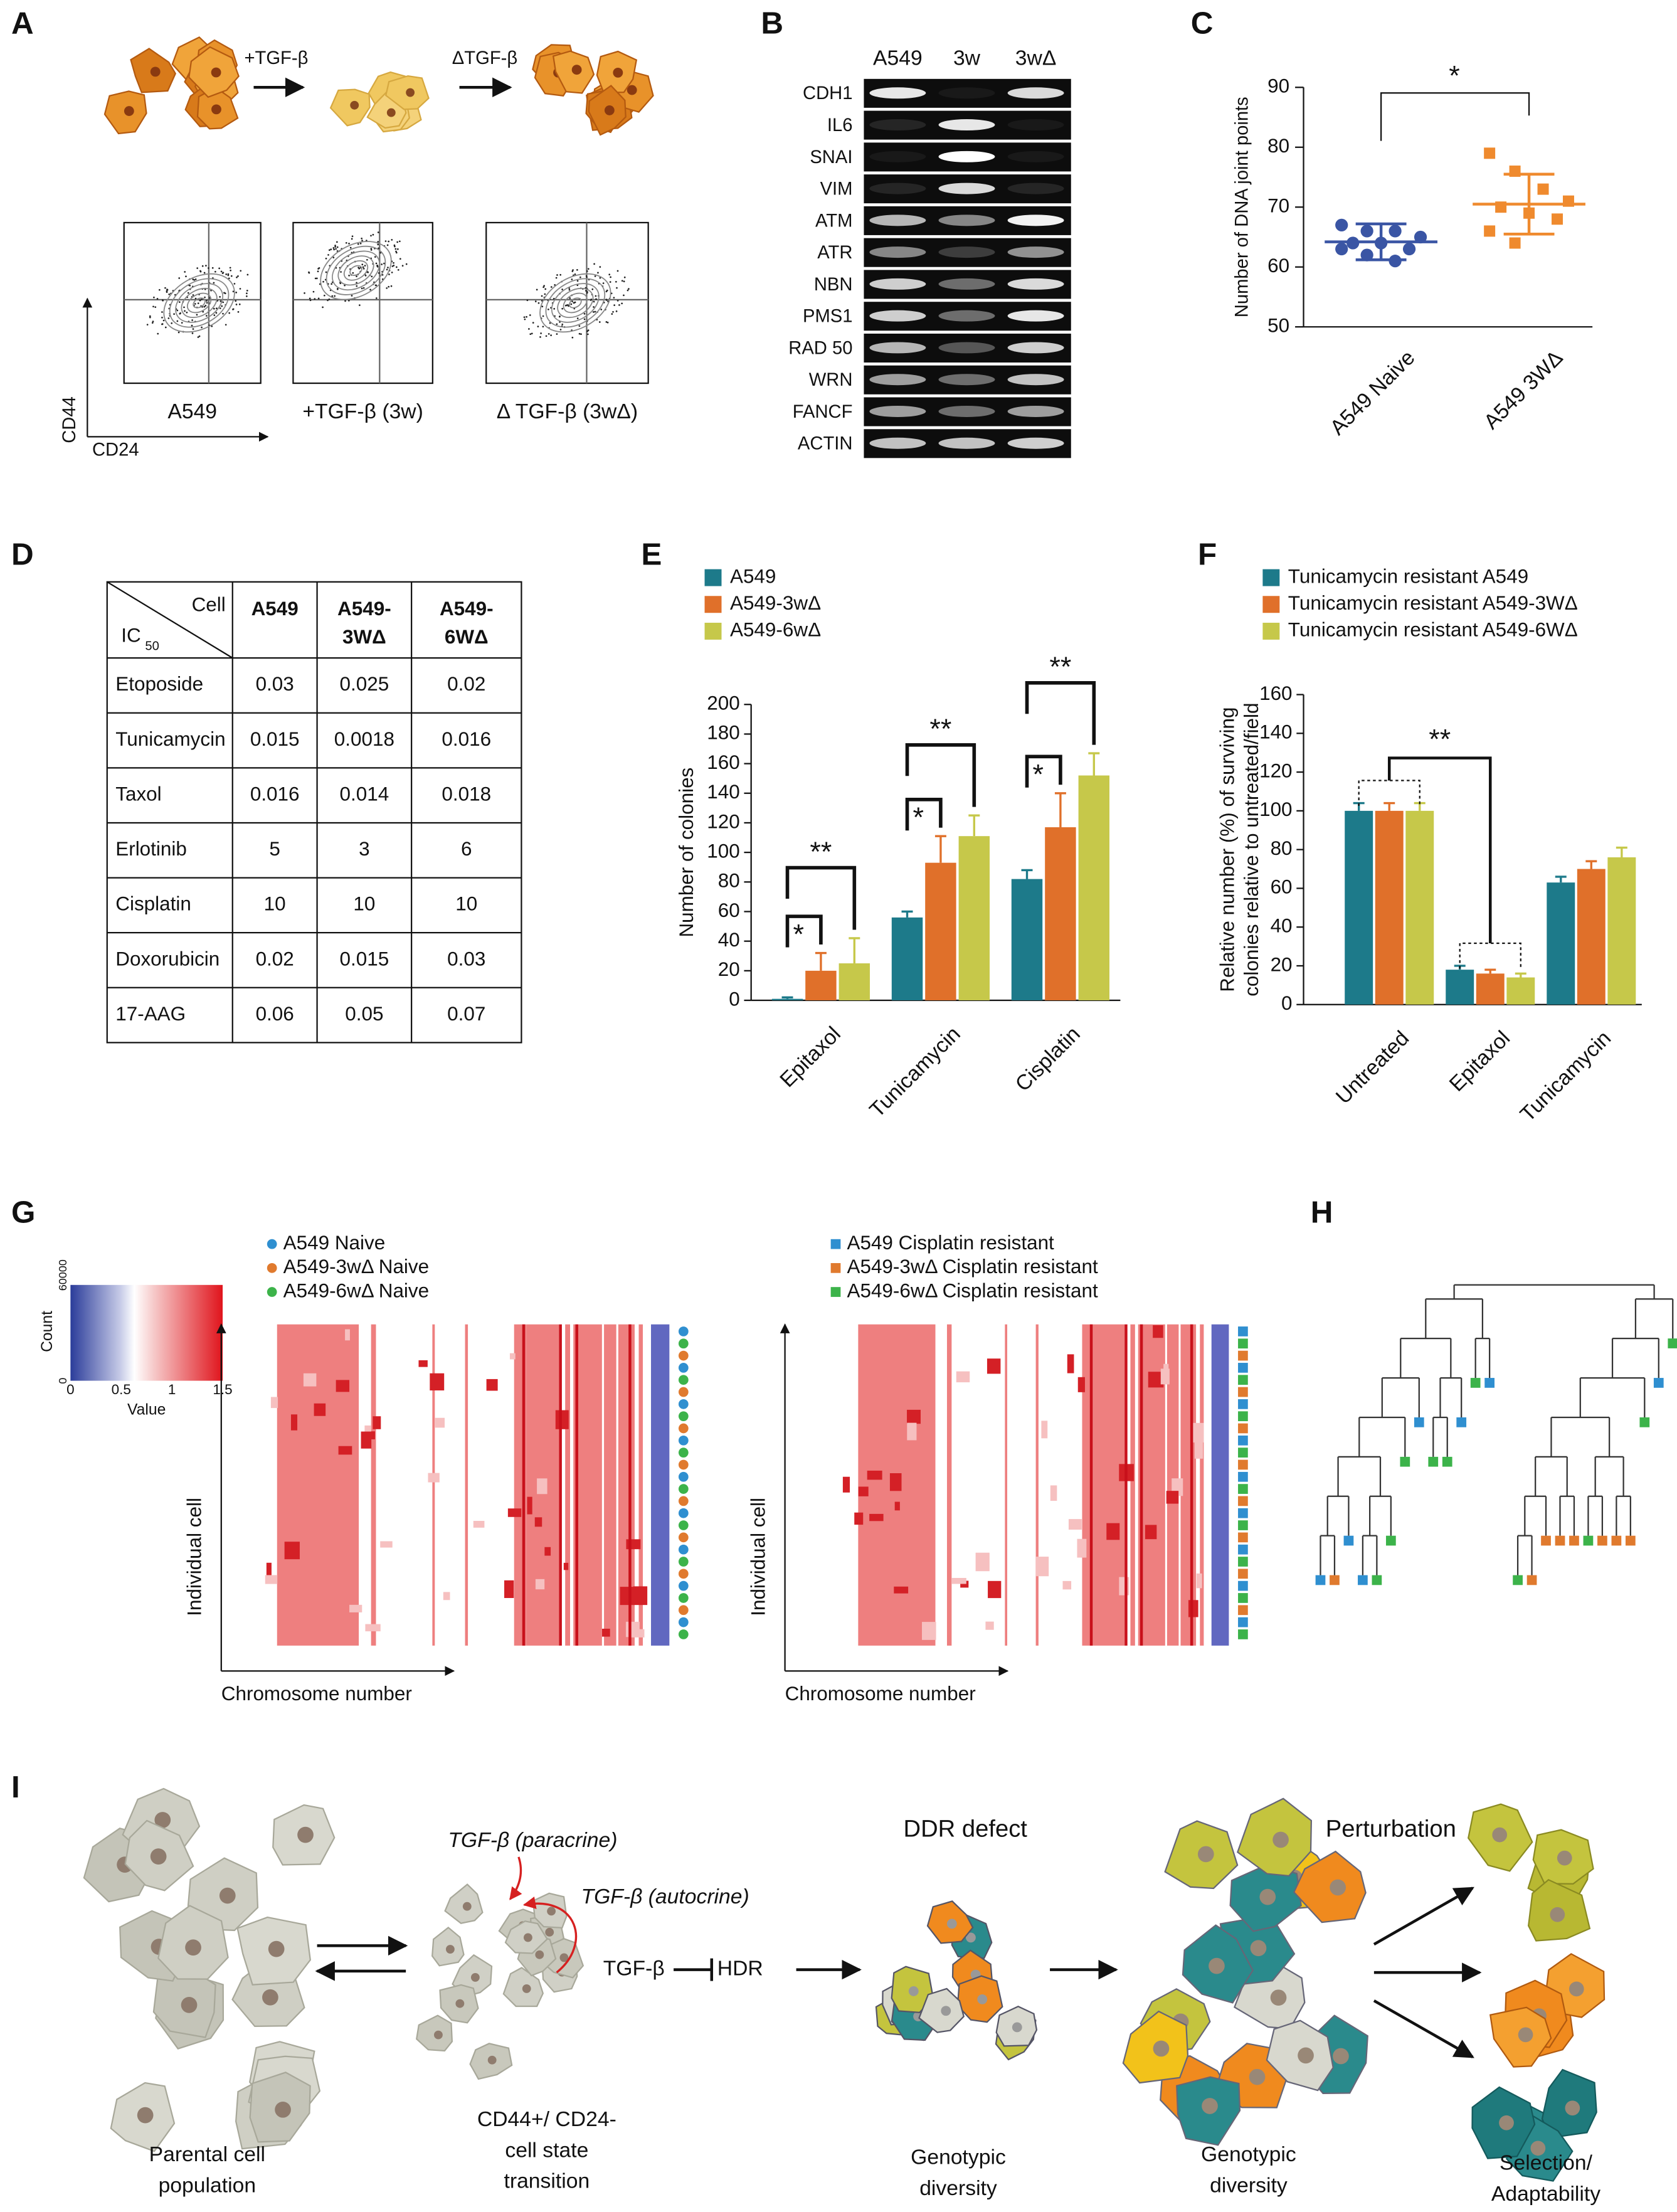 Image resolution: width=1677 pixels, height=2212 pixels. What do you see at coordinates (1372, 1067) in the screenshot?
I see `x-tick-label: Untreated` at bounding box center [1372, 1067].